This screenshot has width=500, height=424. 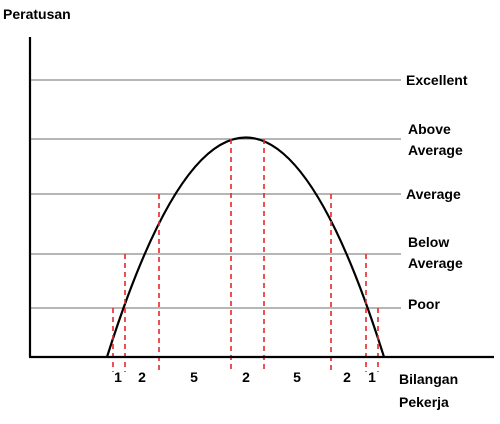 What do you see at coordinates (435, 150) in the screenshot?
I see `level-label-above-average-line2: Average` at bounding box center [435, 150].